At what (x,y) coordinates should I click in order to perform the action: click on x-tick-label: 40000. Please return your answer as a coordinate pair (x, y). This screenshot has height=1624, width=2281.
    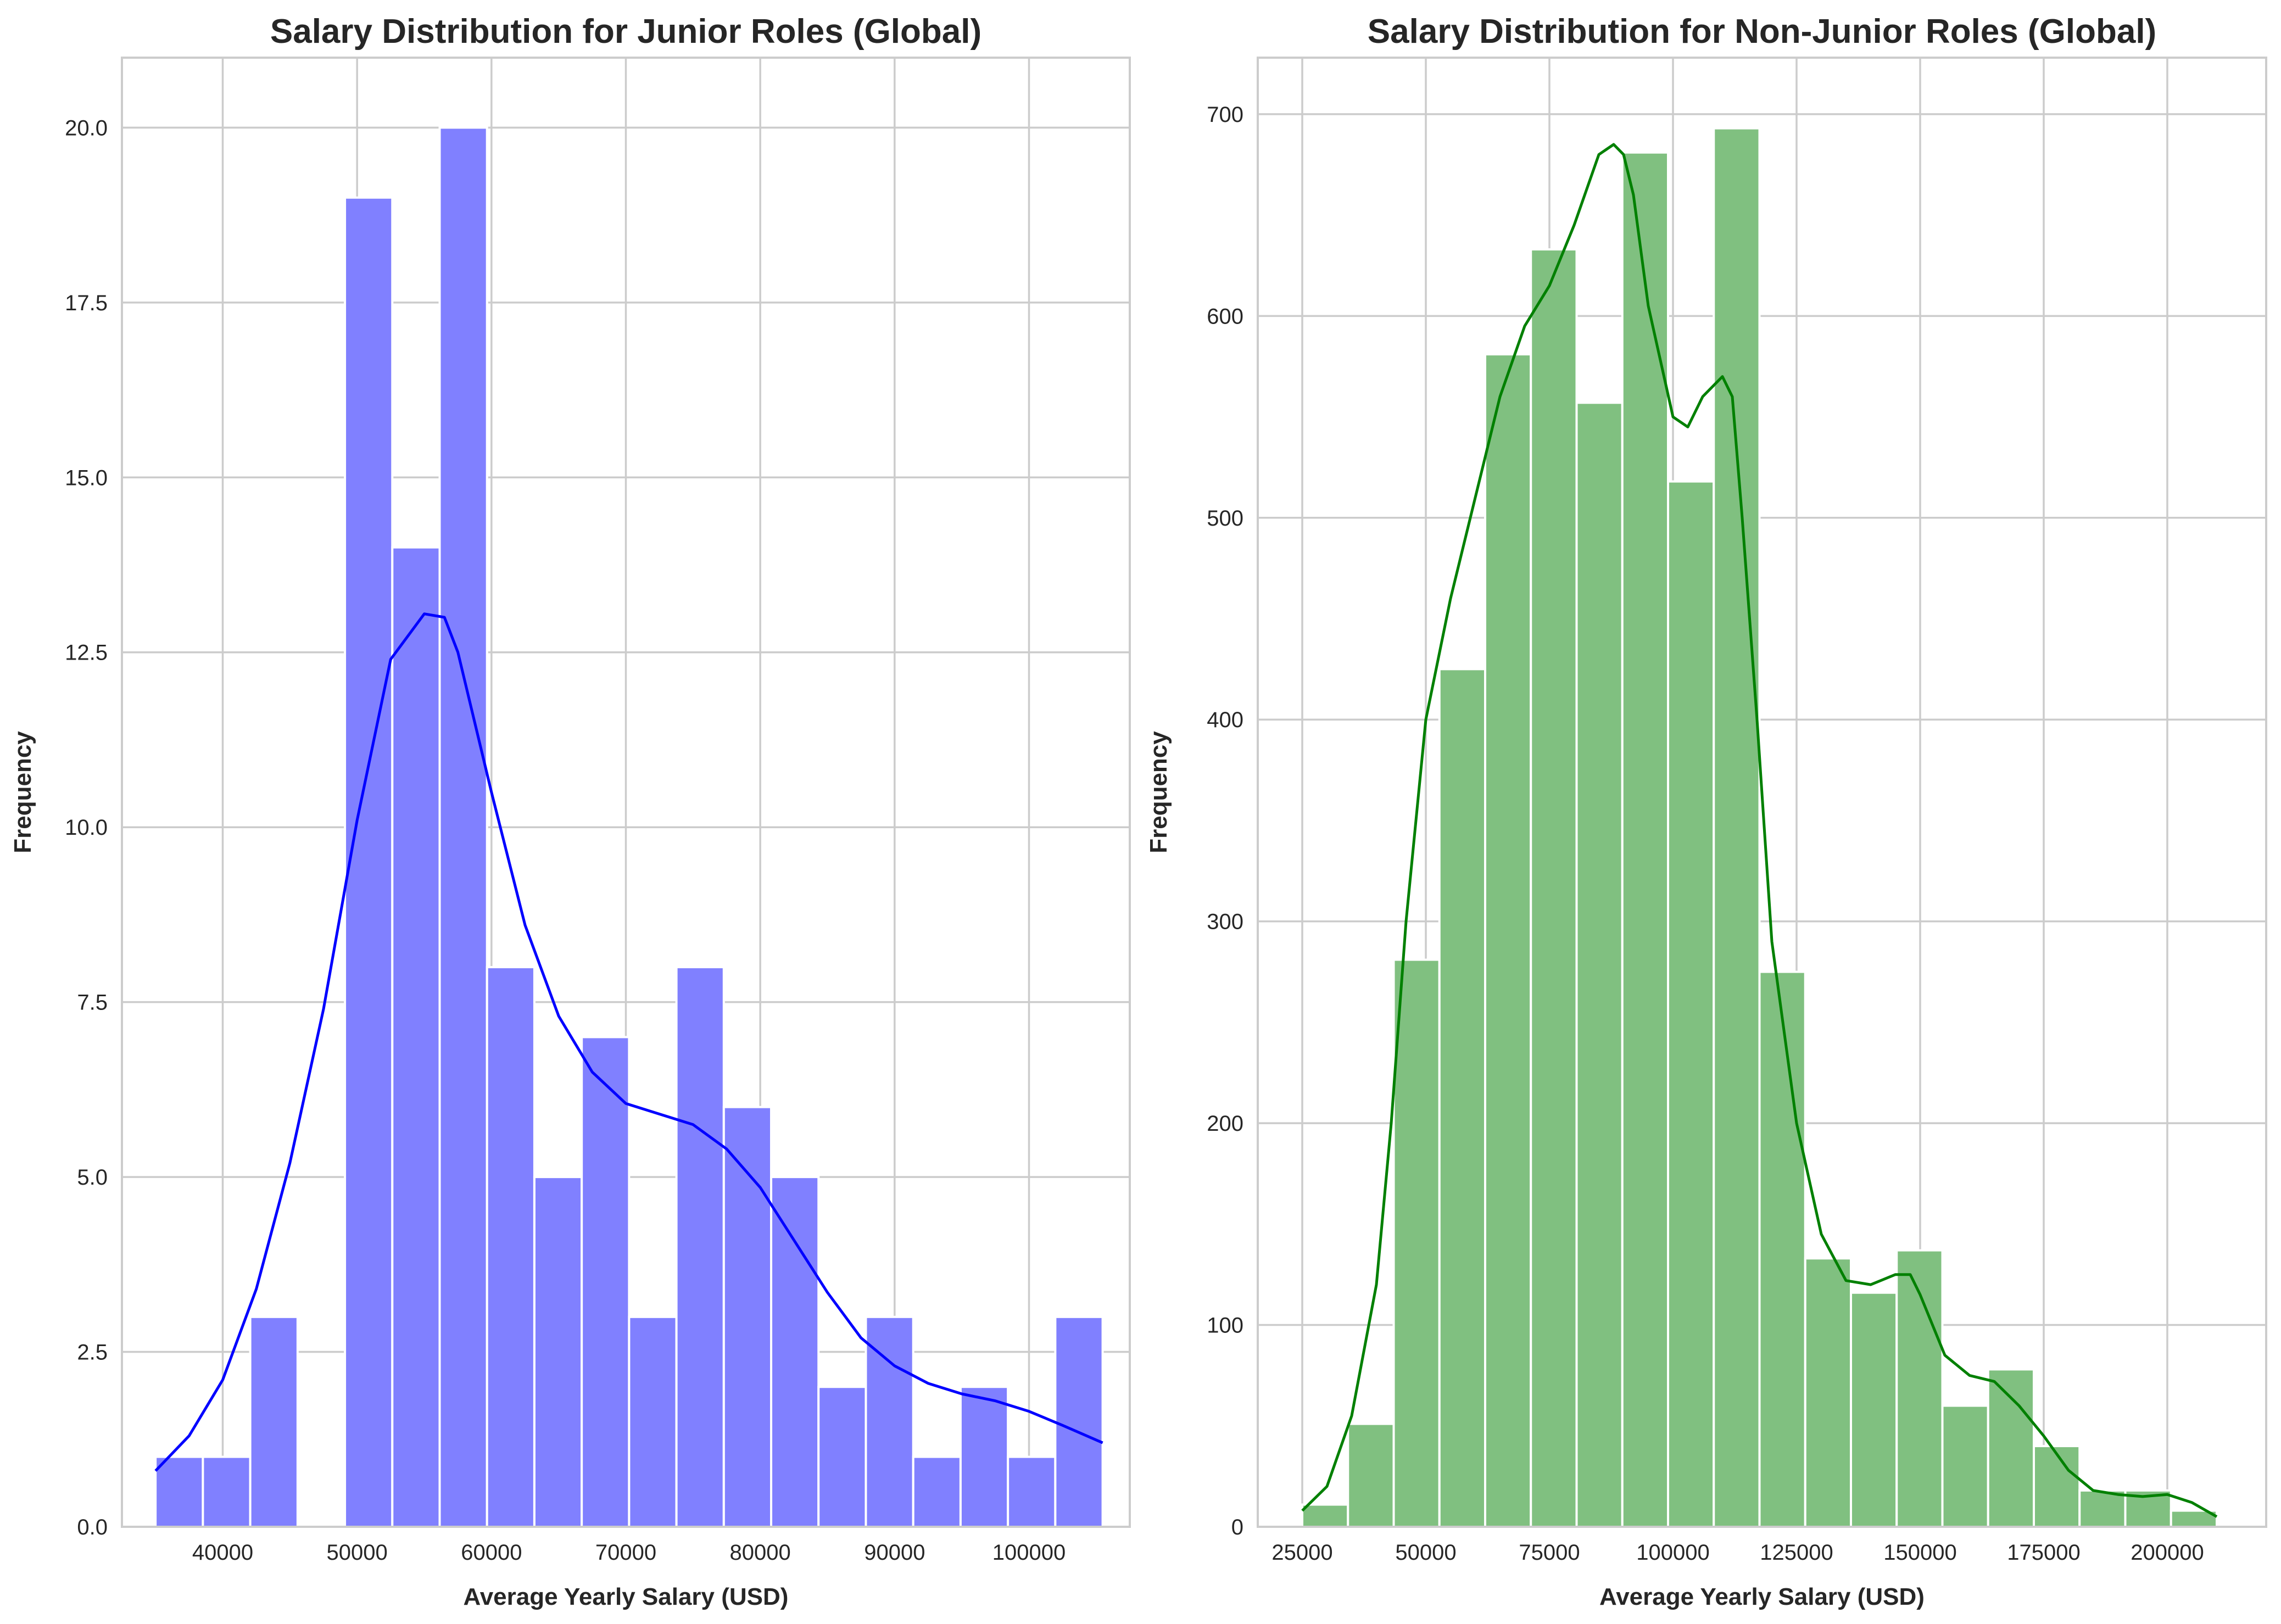
    Looking at the image, I should click on (222, 1553).